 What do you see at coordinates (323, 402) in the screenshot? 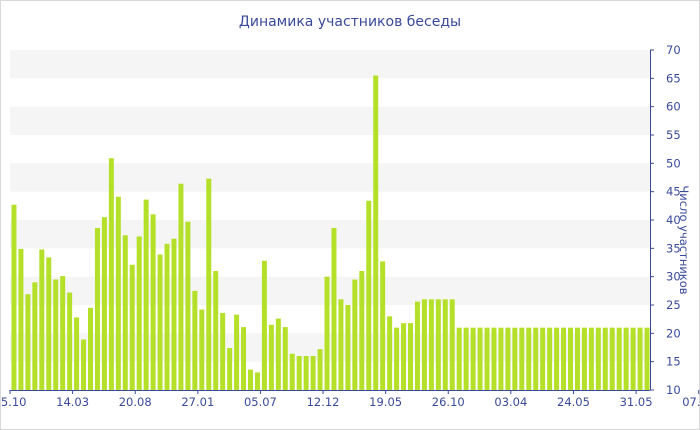
I see `x-tick-label: 12.12` at bounding box center [323, 402].